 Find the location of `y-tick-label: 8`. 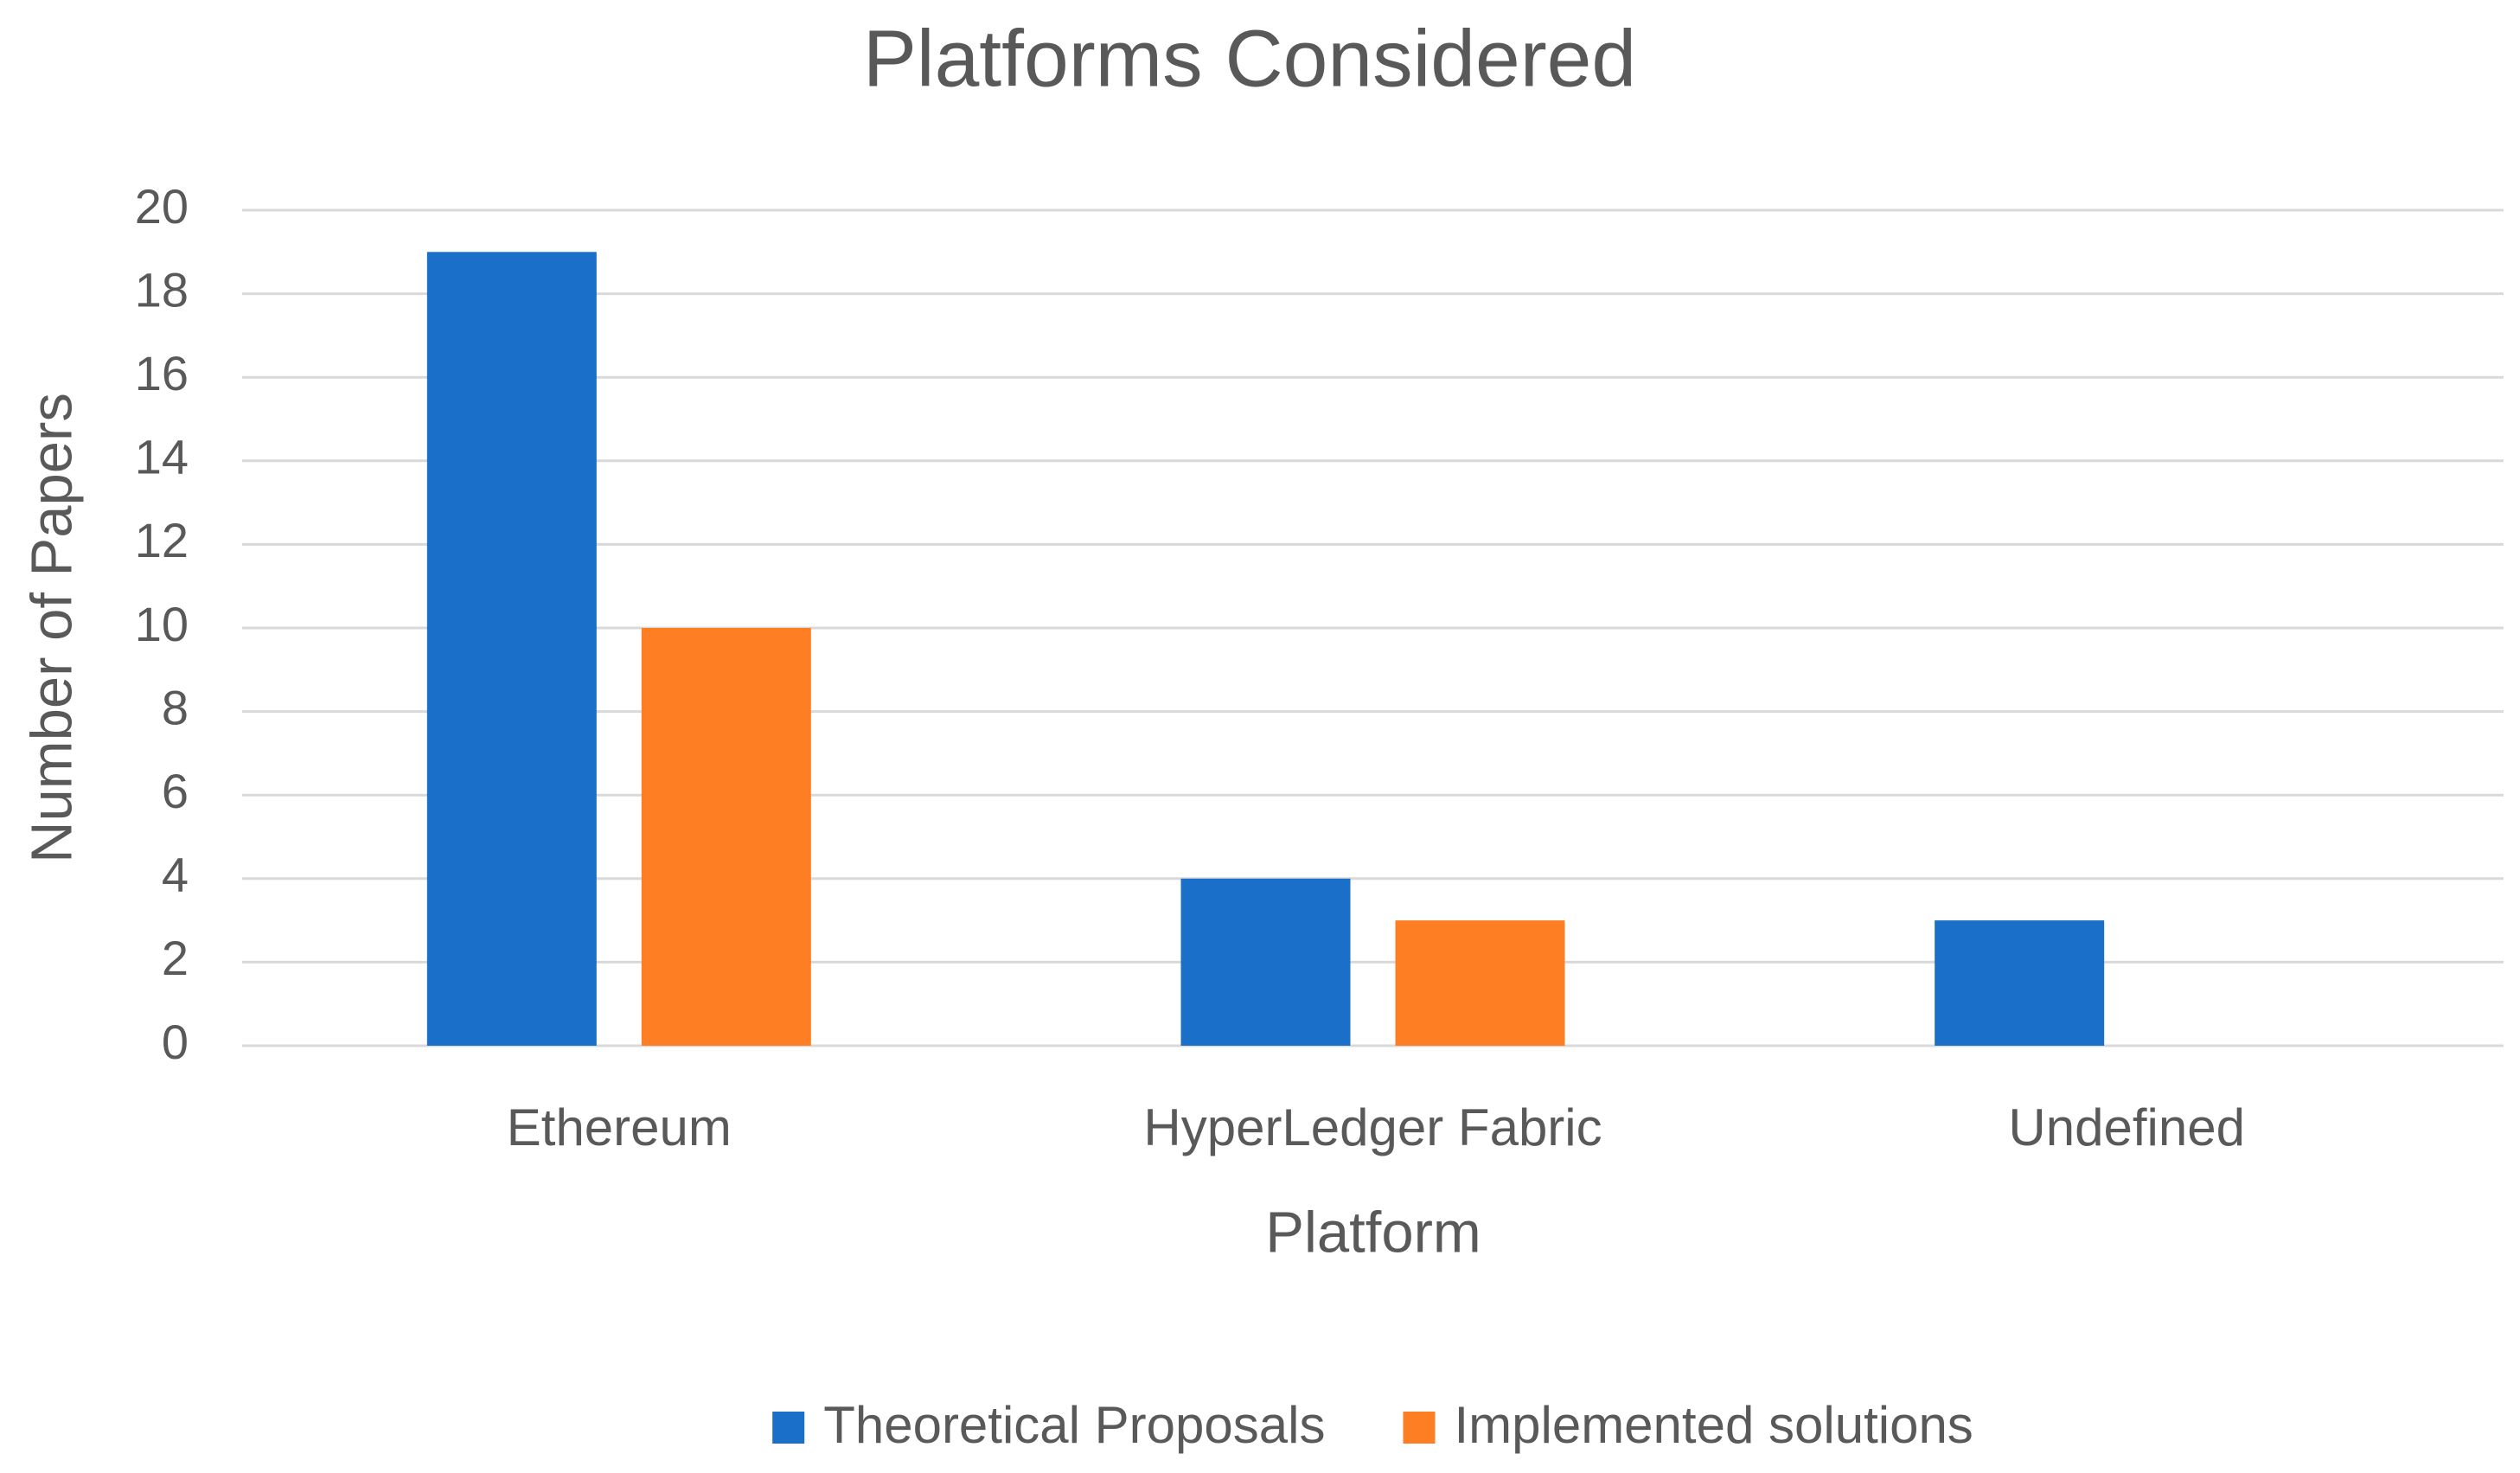

y-tick-label: 8 is located at coordinates (176, 707).